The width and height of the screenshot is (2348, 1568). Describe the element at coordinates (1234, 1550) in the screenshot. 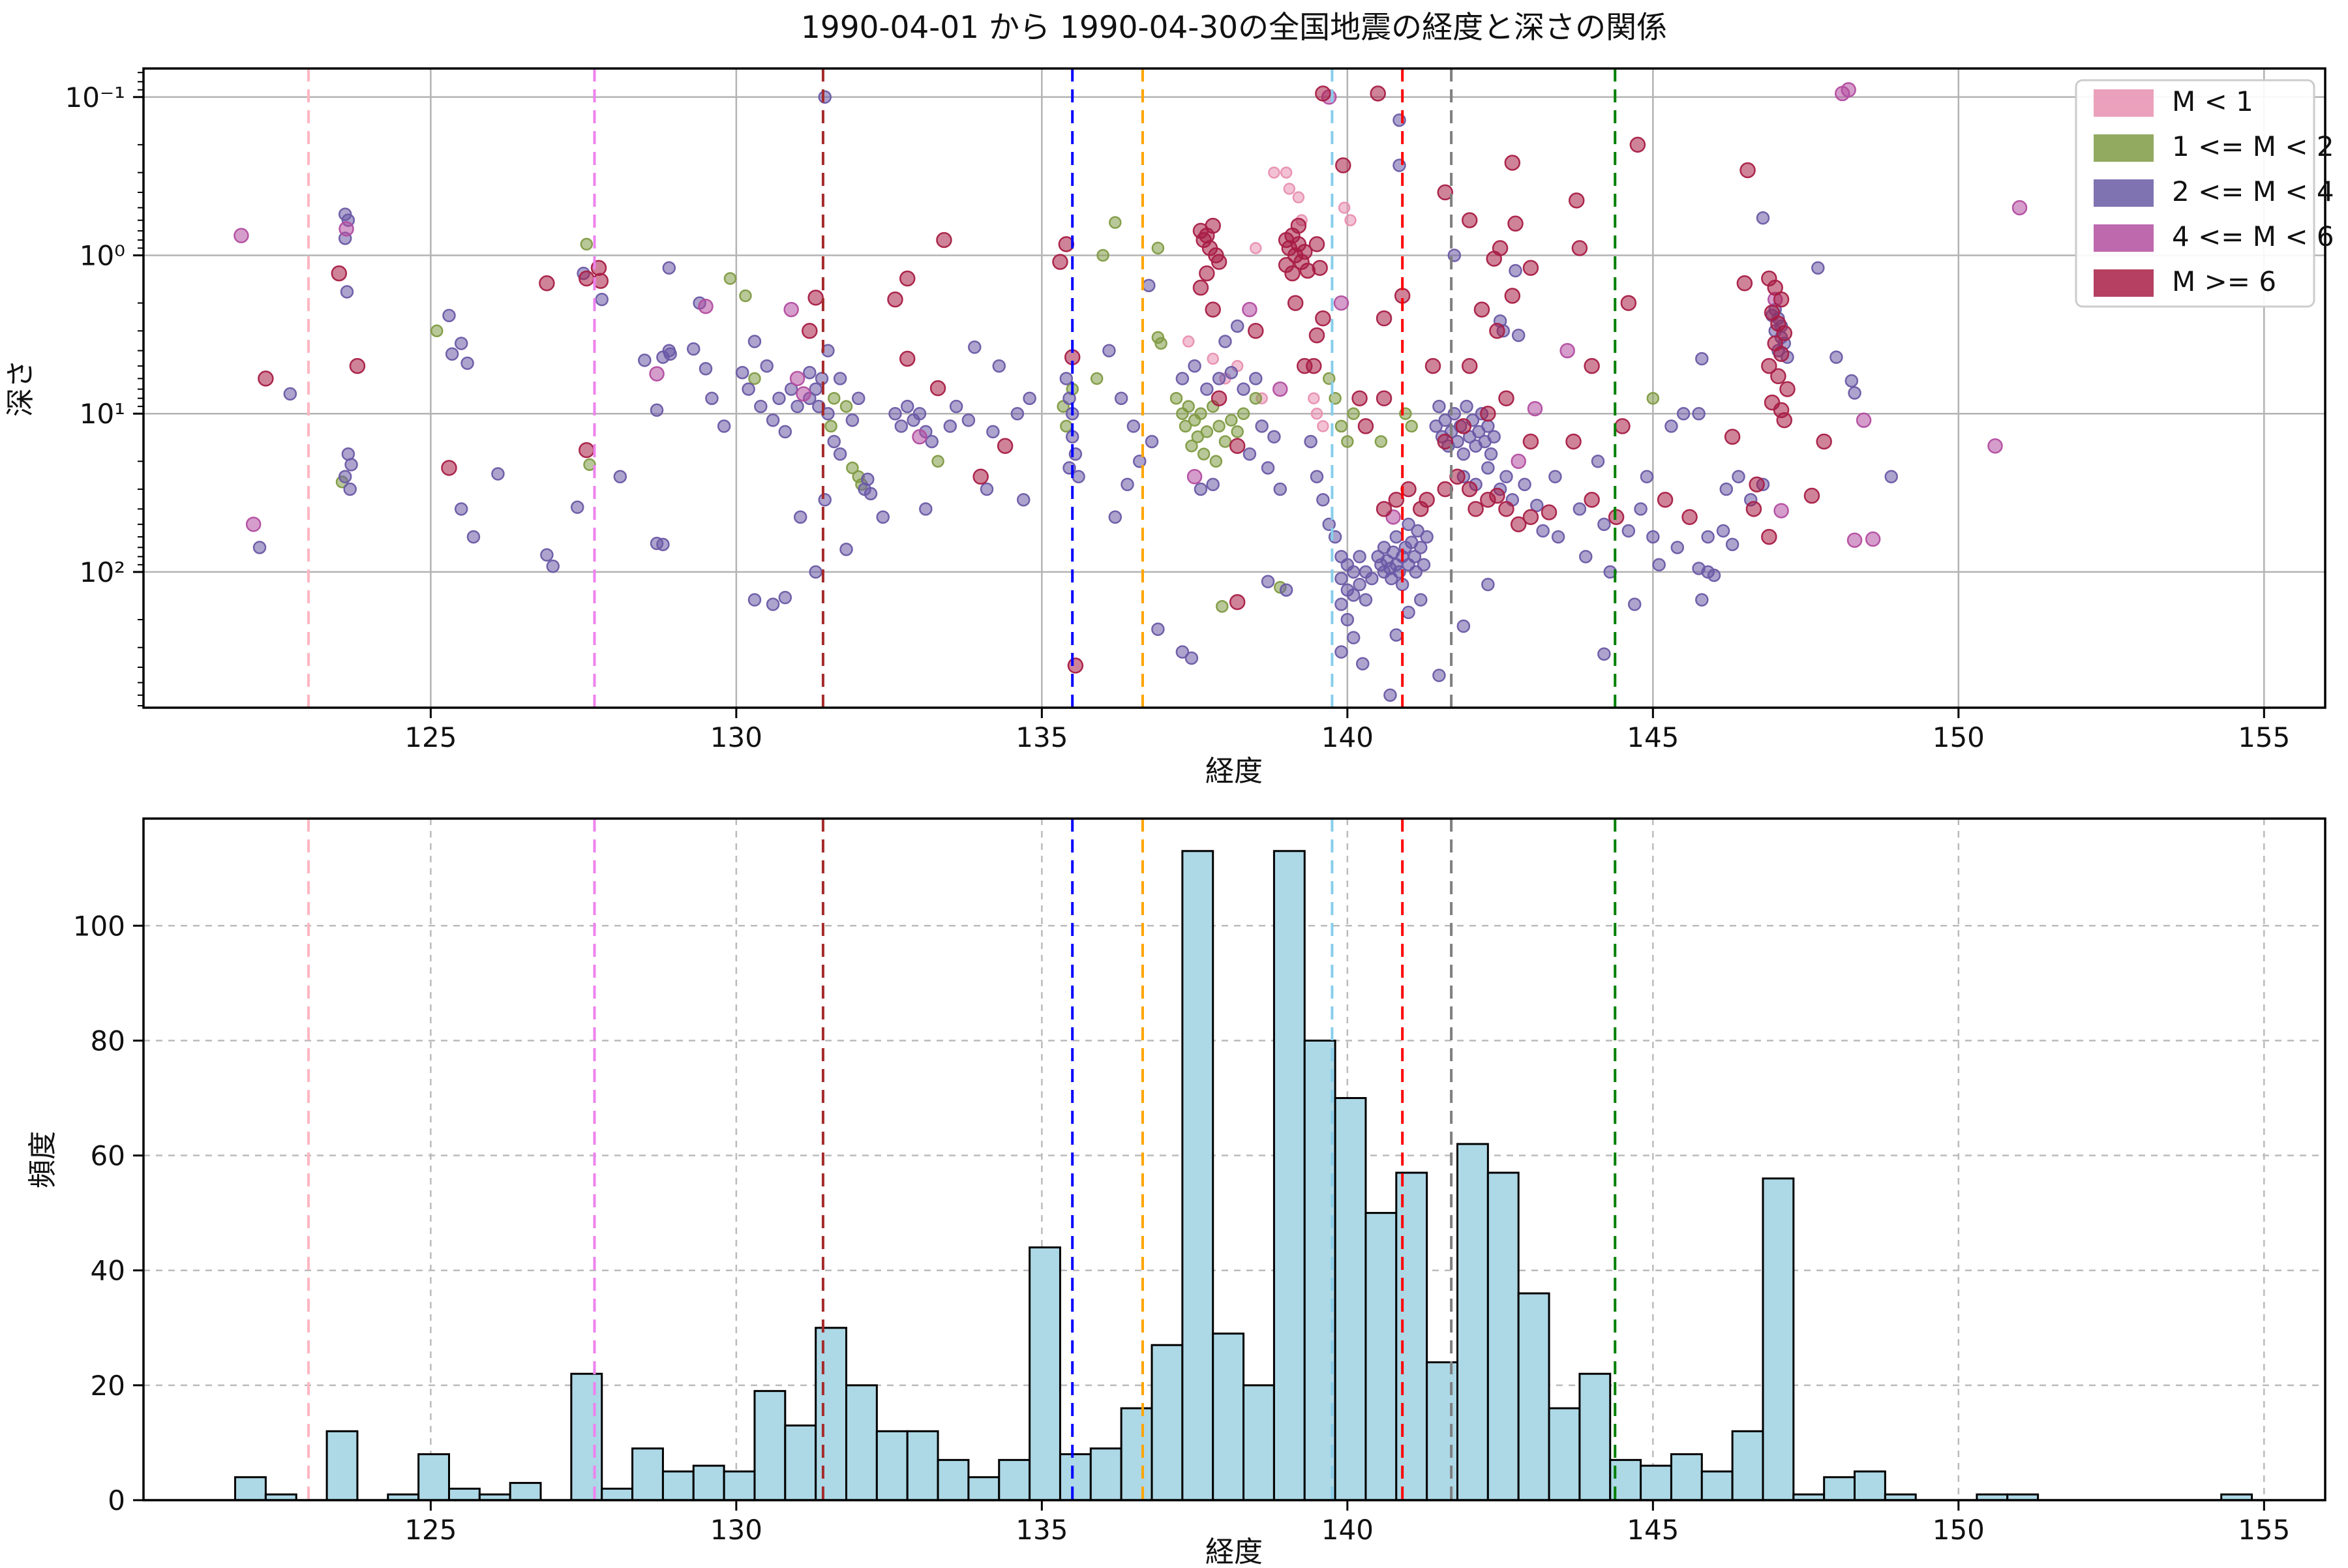

I see `histogram-xlabel: 経度` at that location.